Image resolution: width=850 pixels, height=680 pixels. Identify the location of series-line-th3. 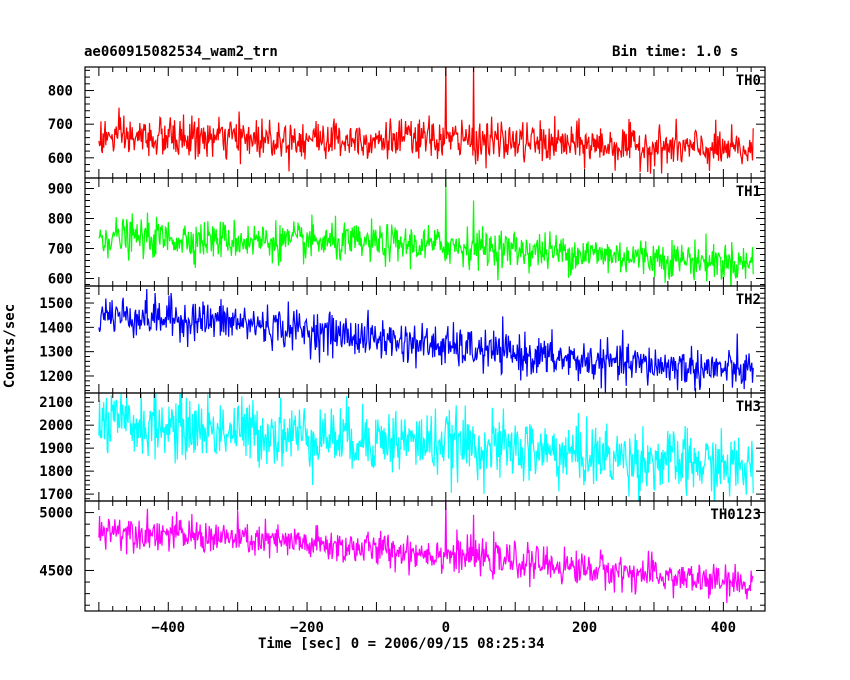
(426, 447).